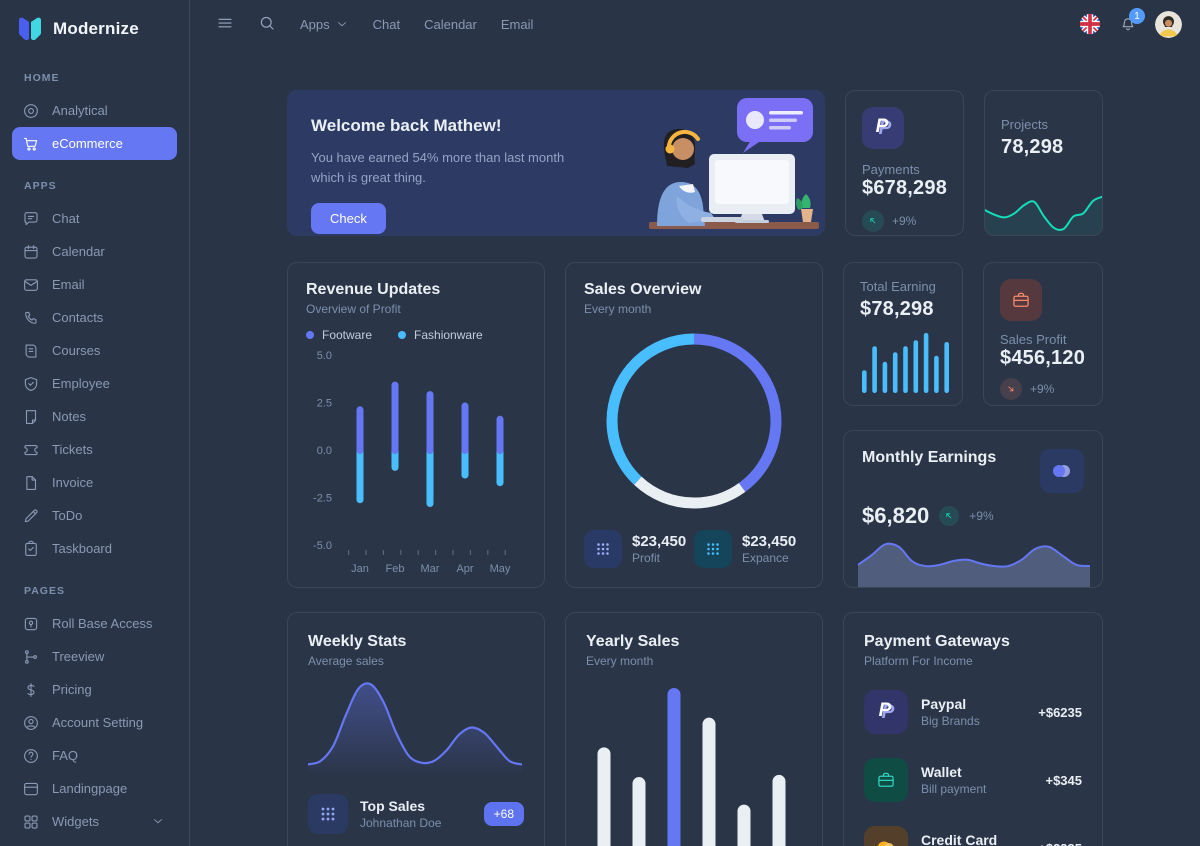  I want to click on avatar, so click(1168, 24).